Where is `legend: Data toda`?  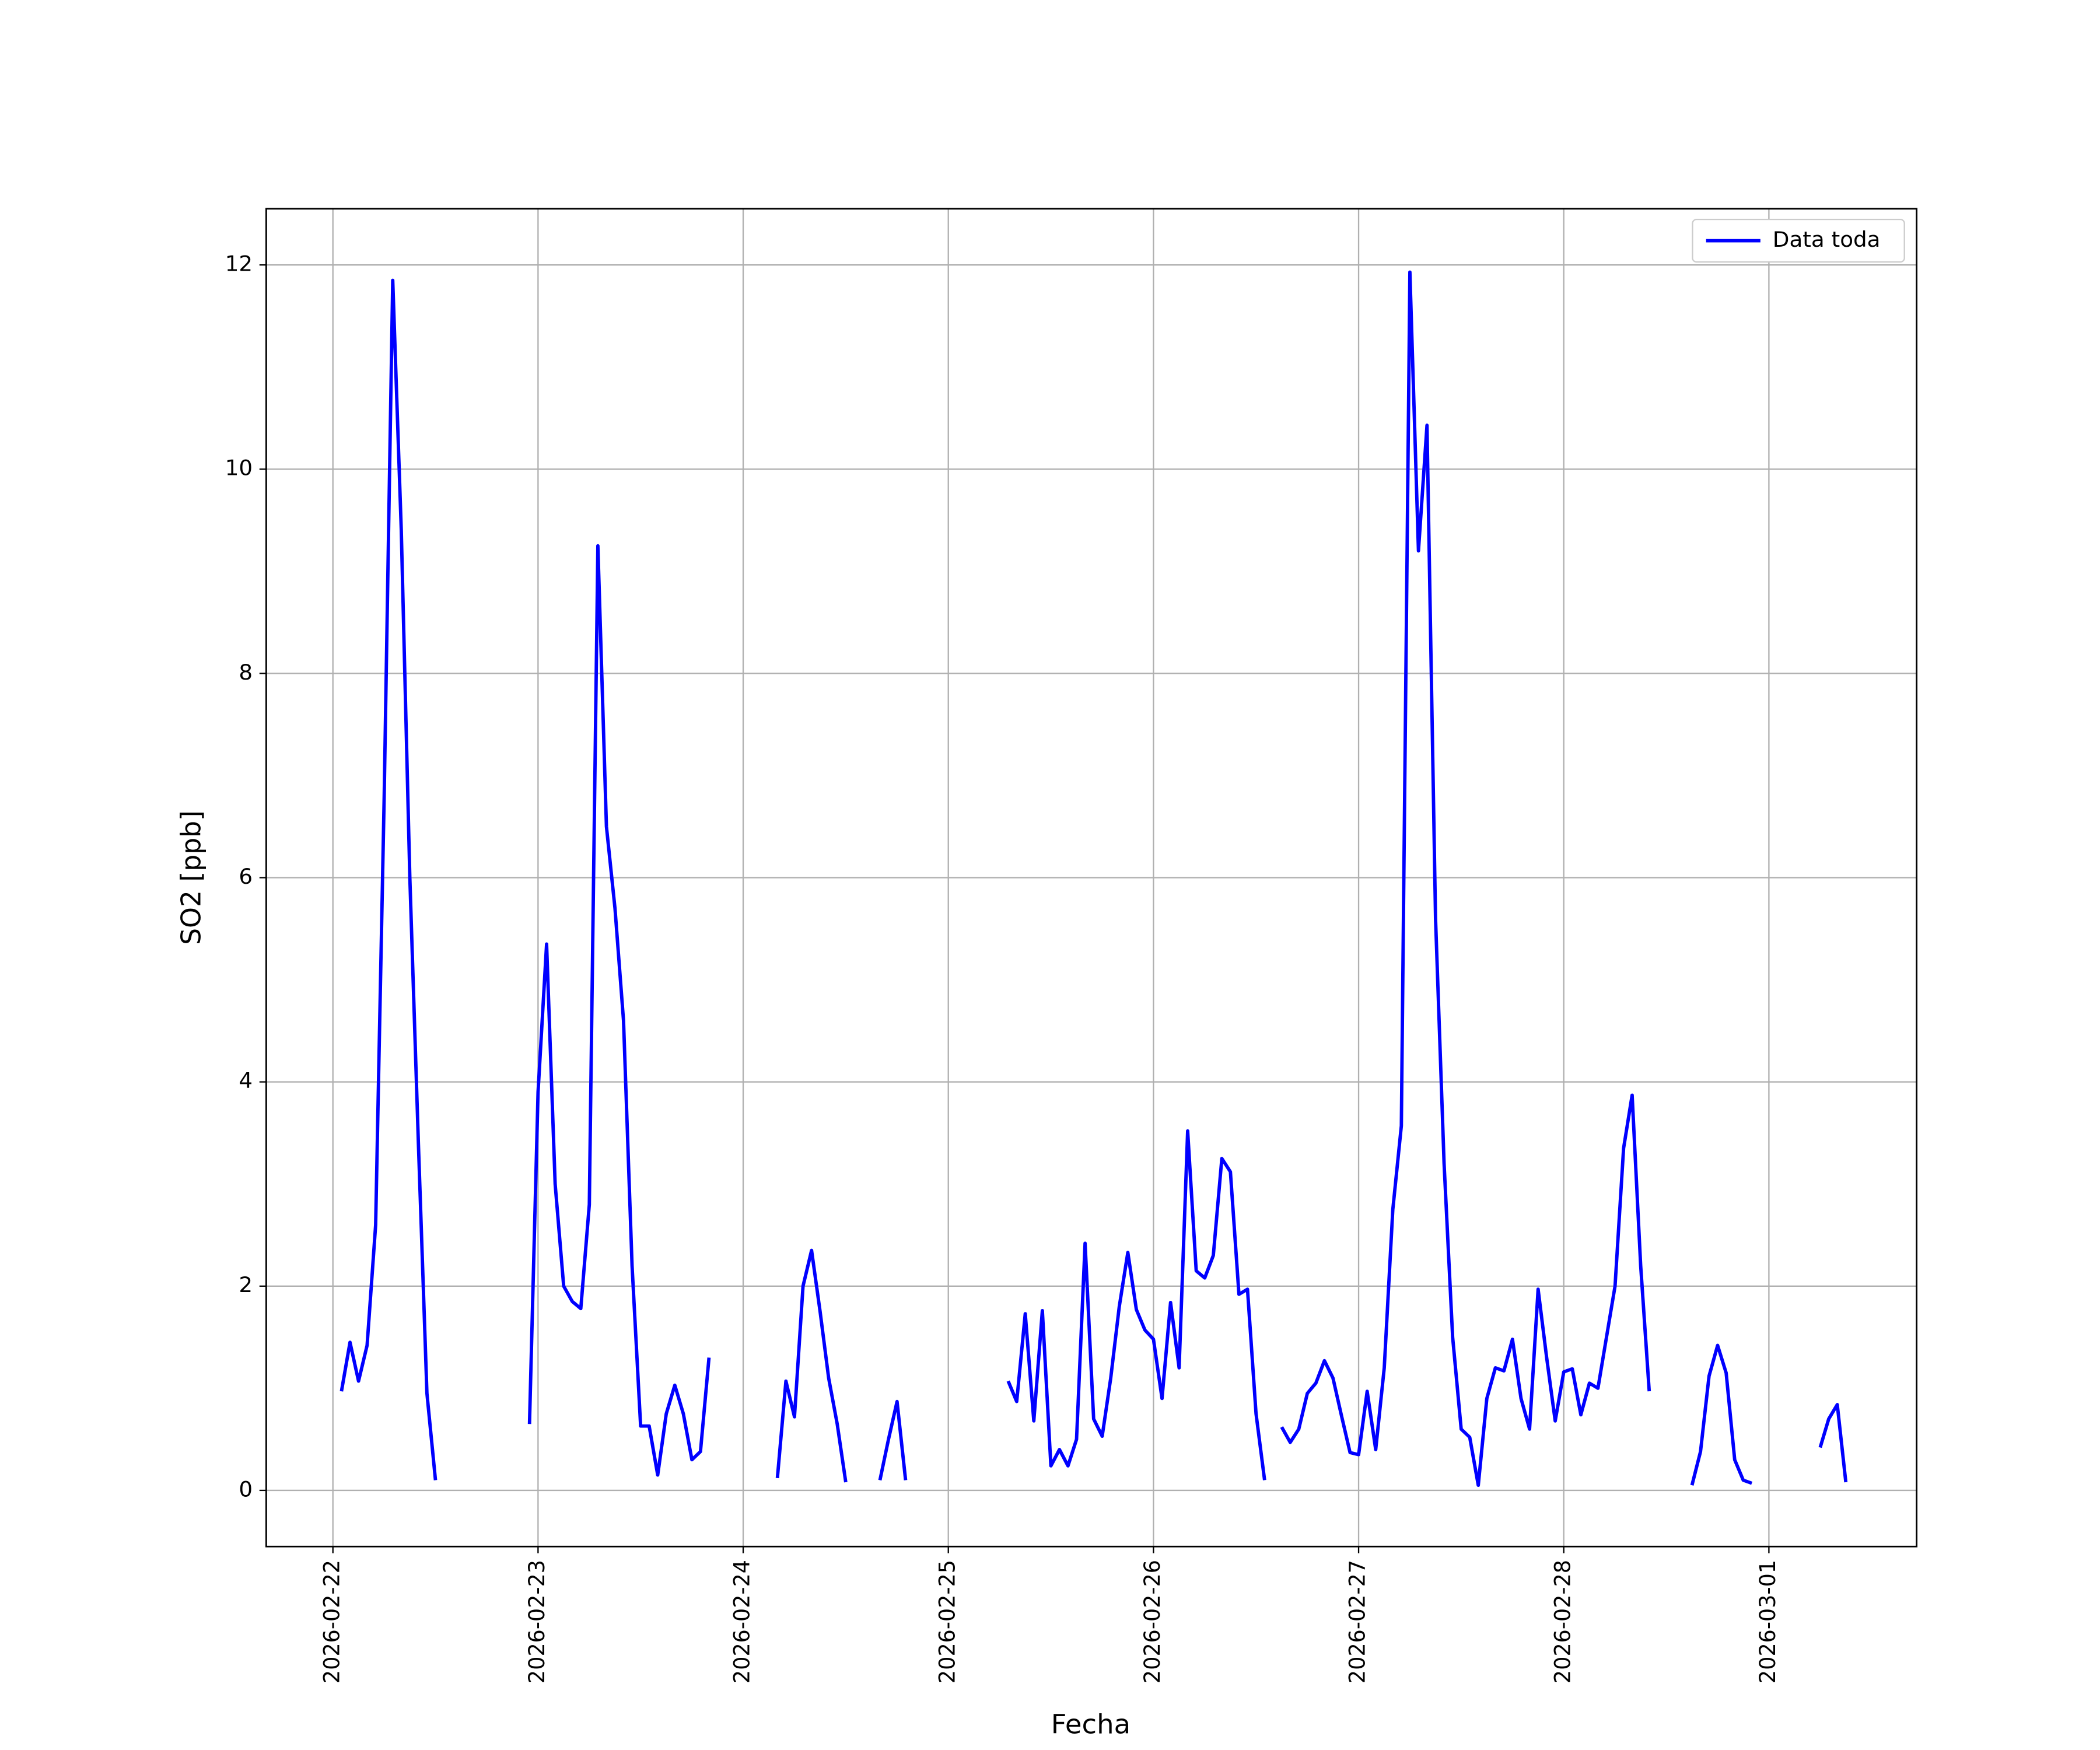 legend: Data toda is located at coordinates (1798, 241).